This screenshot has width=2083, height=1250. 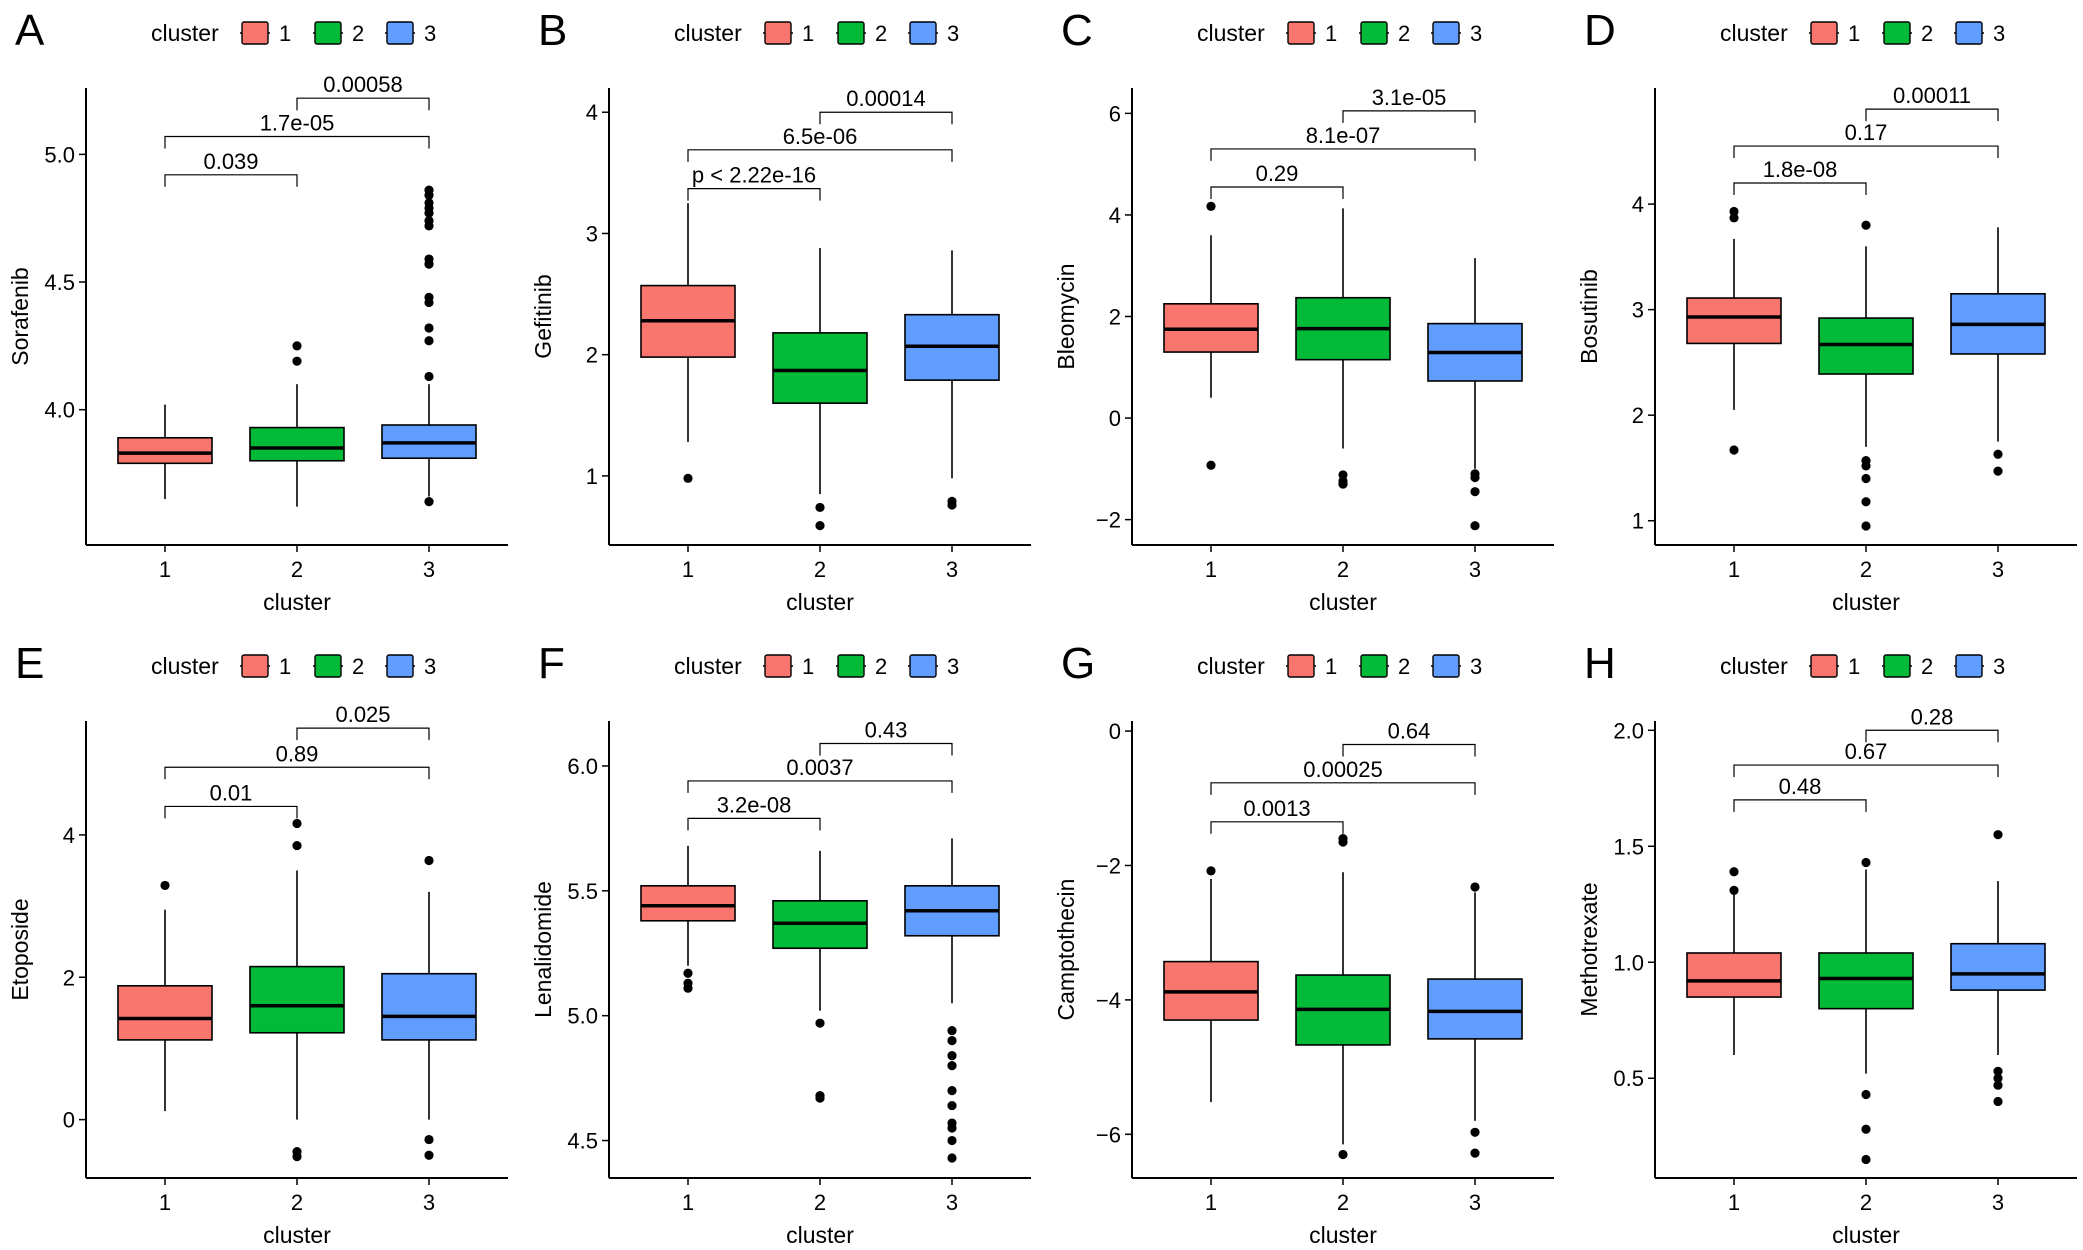 What do you see at coordinates (362, 714) in the screenshot?
I see `p-value-label: 0.025` at bounding box center [362, 714].